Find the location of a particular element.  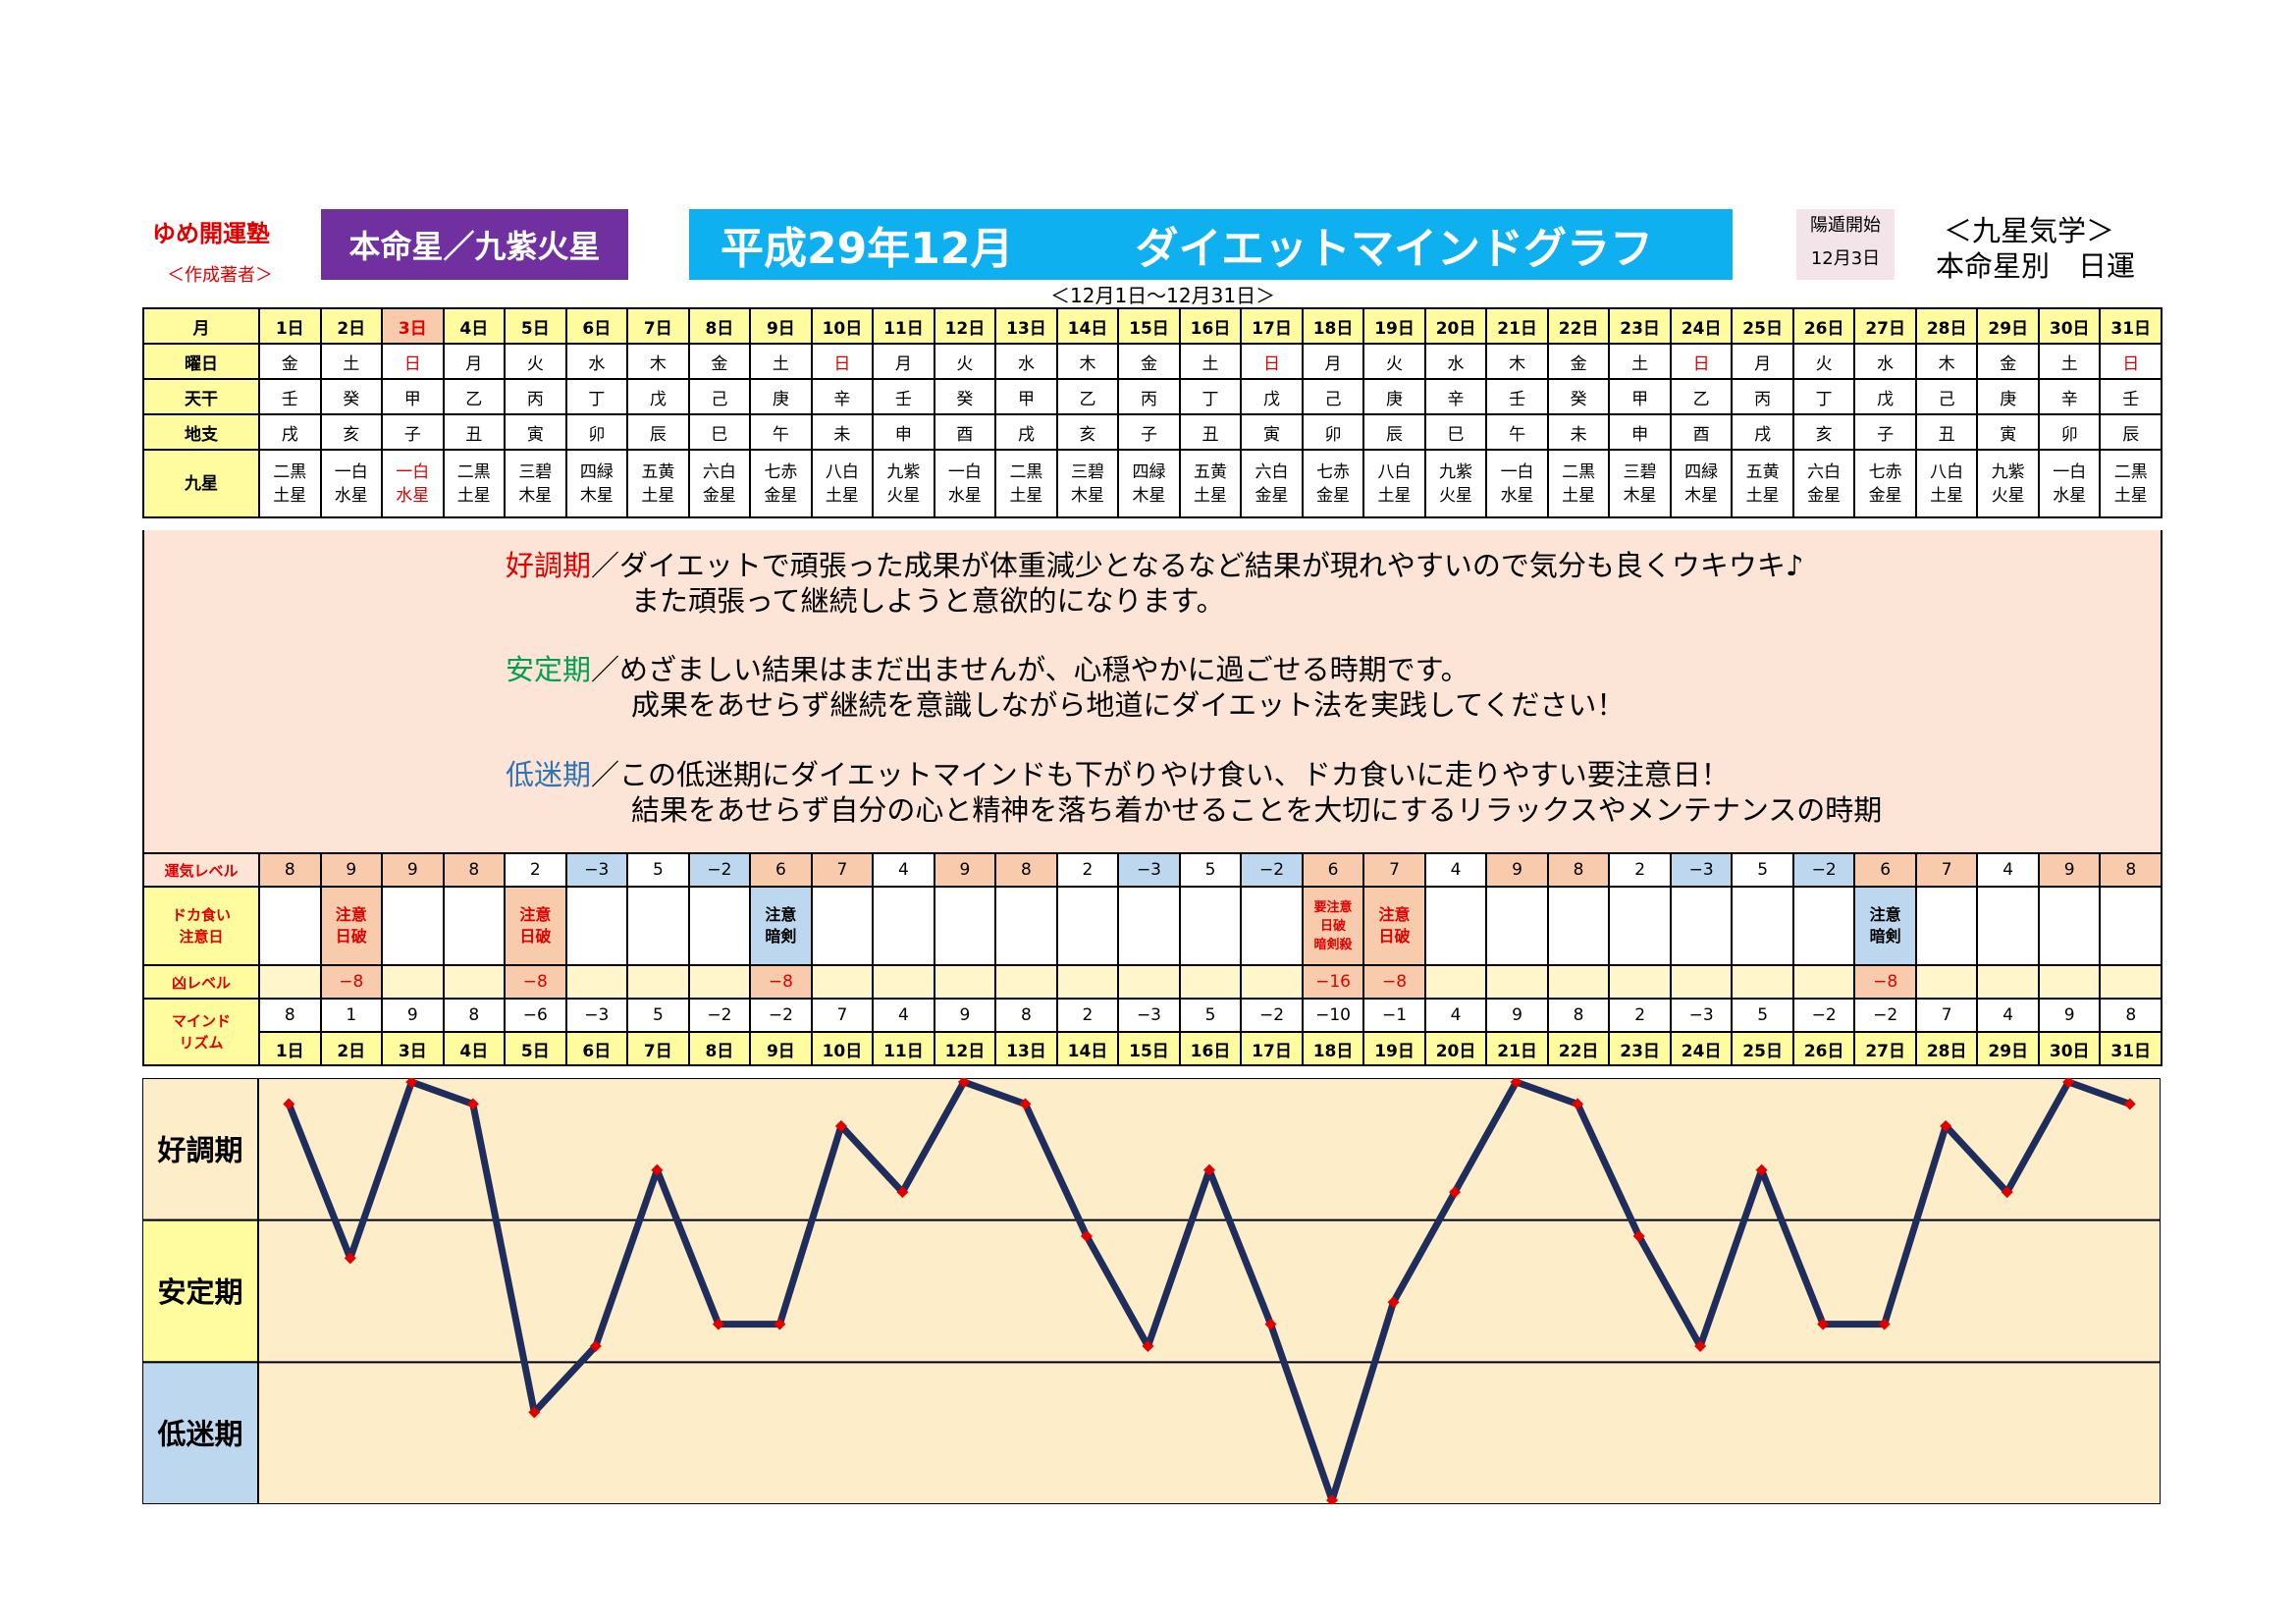

zone-label-box-good is located at coordinates (200, 1149).